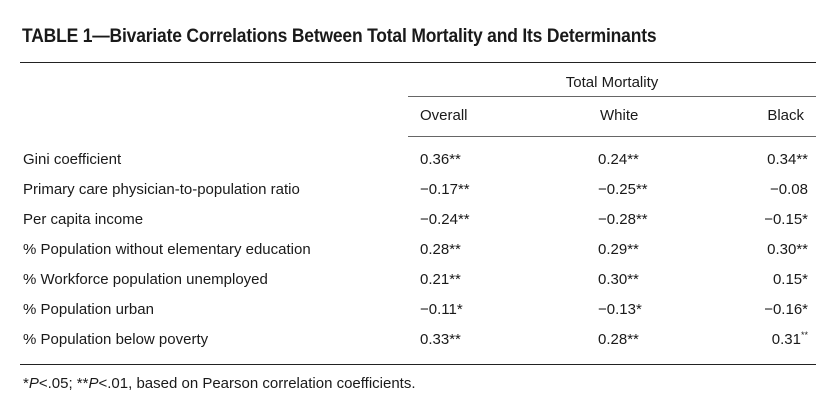 This screenshot has width=824, height=412. What do you see at coordinates (88, 309) in the screenshot?
I see `row-label: % Population urban` at bounding box center [88, 309].